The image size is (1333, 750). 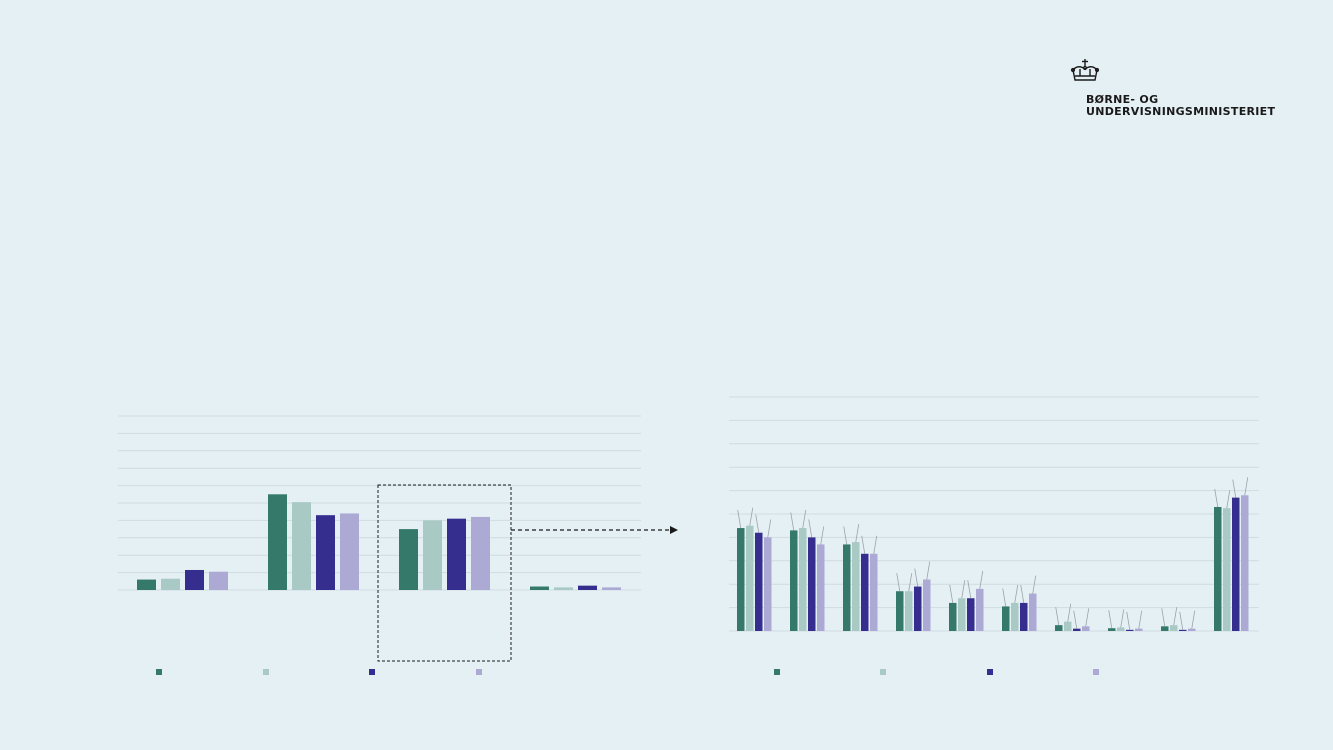 What do you see at coordinates (994, 535) in the screenshot?
I see `right-bar-chart` at bounding box center [994, 535].